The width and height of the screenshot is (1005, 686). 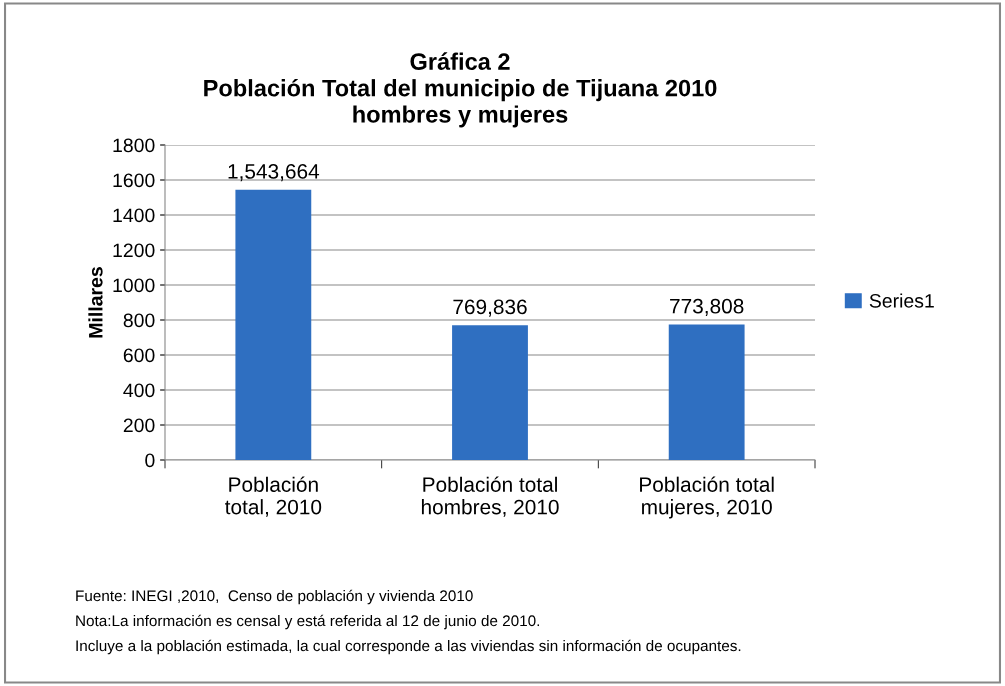 What do you see at coordinates (134, 250) in the screenshot?
I see `y-tick-label: 1200` at bounding box center [134, 250].